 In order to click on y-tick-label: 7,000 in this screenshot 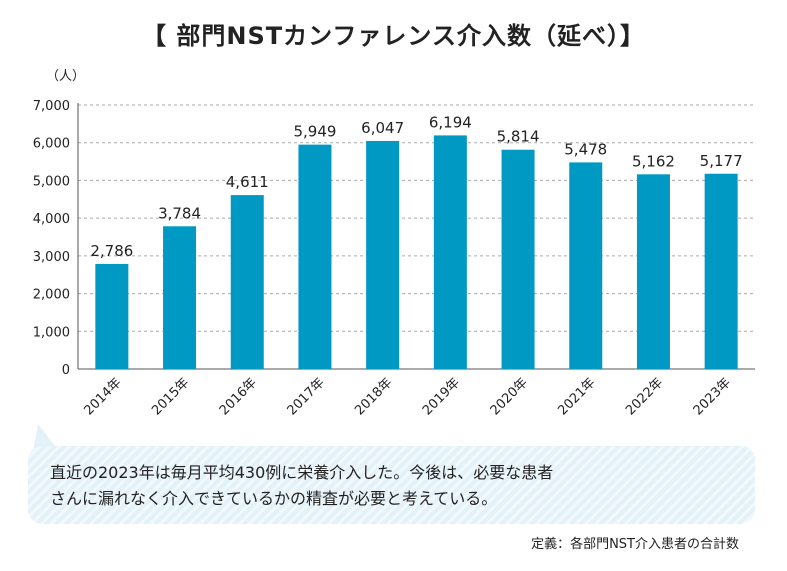, I will do `click(51, 106)`.